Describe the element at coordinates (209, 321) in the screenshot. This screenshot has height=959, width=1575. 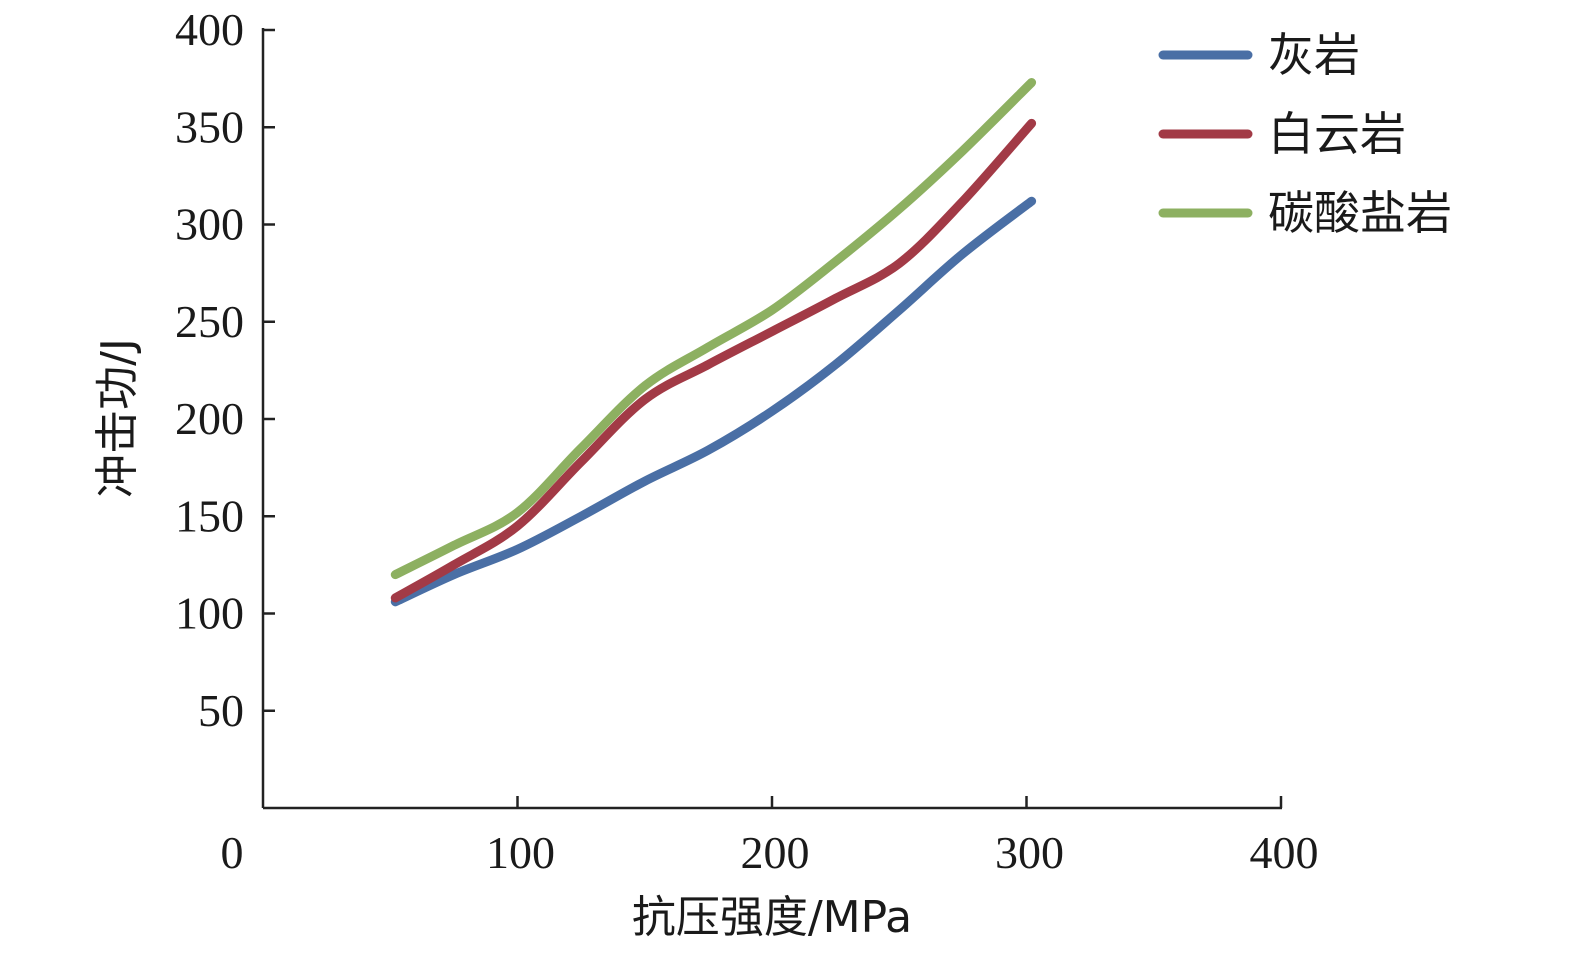
I see `y-tick-label: 250` at that location.